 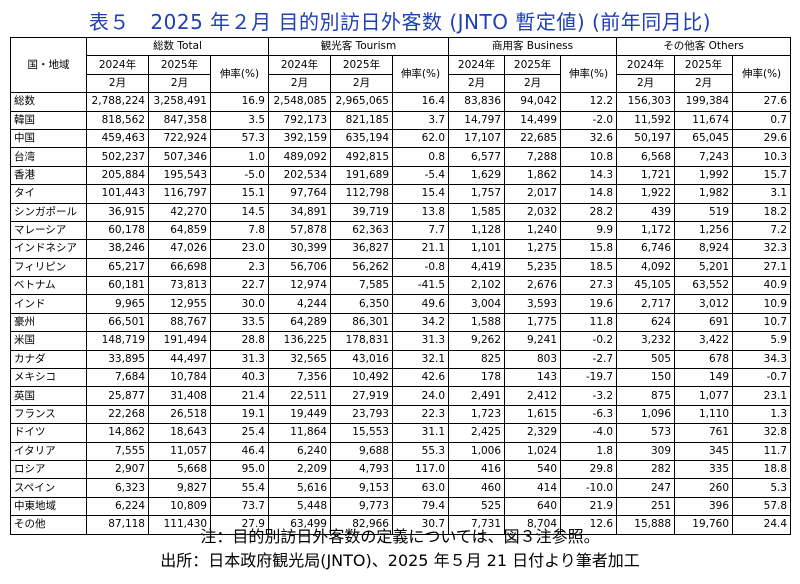 I want to click on table-cell: 573, so click(x=646, y=433).